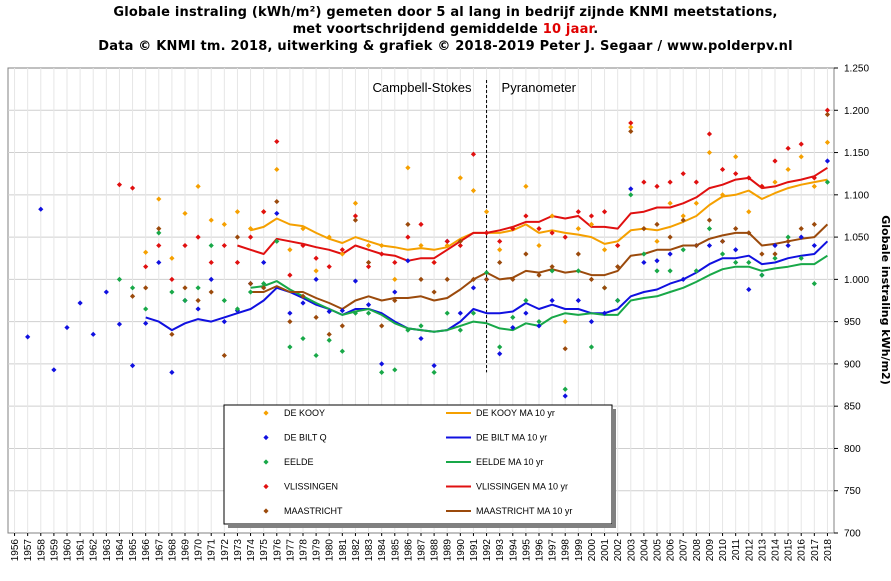  Describe the element at coordinates (313, 511) in the screenshot. I see `legend-marker-label: MAASTRICHT` at that location.